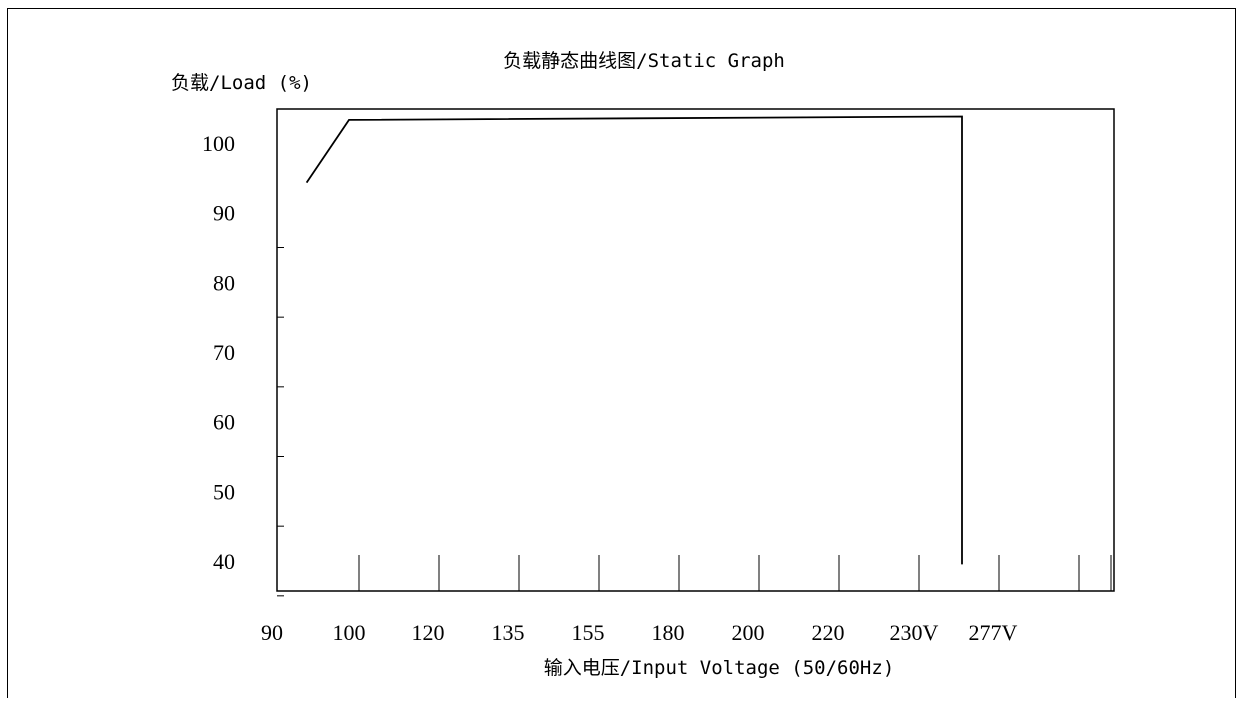  What do you see at coordinates (224, 422) in the screenshot?
I see `y-tick-label: 60` at bounding box center [224, 422].